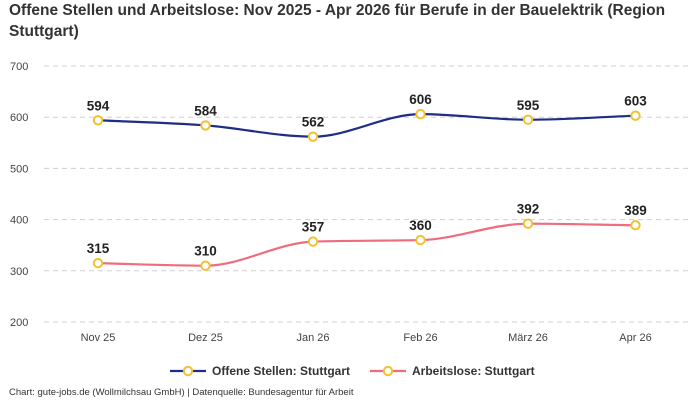  I want to click on data-label: 310, so click(205, 251).